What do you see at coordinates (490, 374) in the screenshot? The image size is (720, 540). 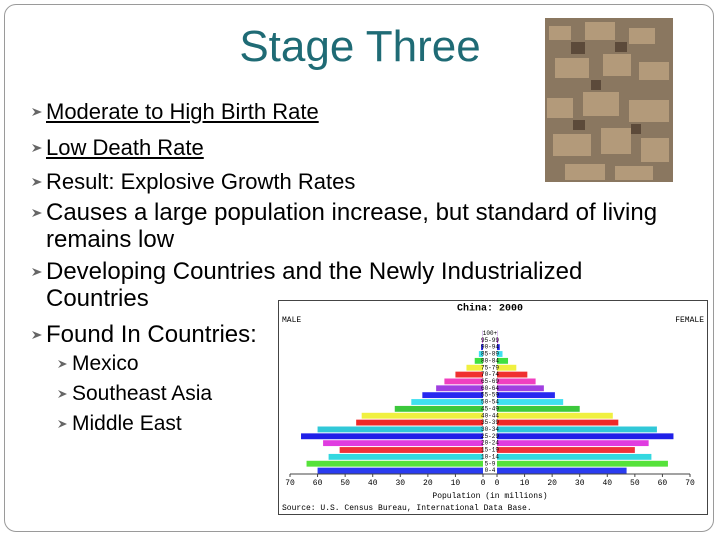 I see `age-label: 70-74` at bounding box center [490, 374].